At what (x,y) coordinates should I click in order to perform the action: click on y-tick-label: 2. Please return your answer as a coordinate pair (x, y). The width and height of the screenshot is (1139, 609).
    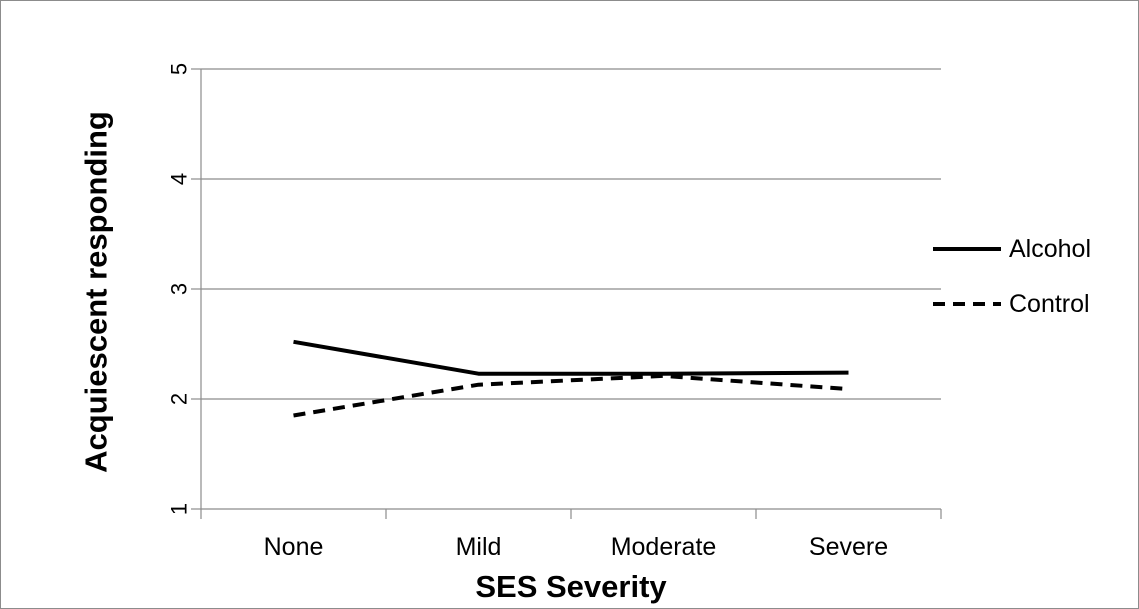
    Looking at the image, I should click on (179, 399).